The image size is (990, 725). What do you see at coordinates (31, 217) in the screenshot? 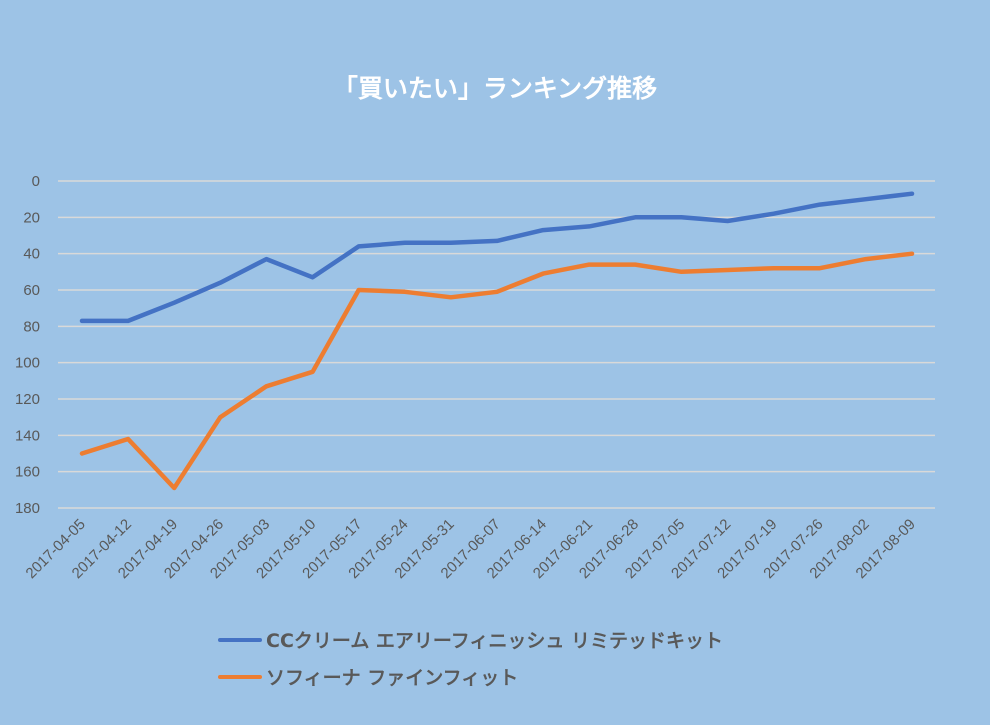
I see `y-tick-label: 20` at bounding box center [31, 217].